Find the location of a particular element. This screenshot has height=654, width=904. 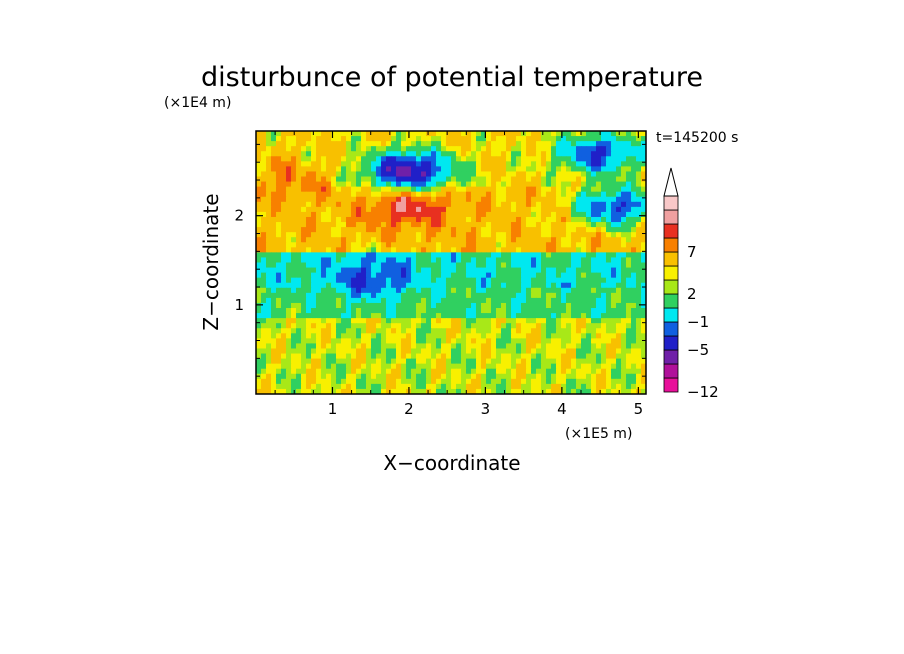

y-tick-label: 1 is located at coordinates (239, 305).